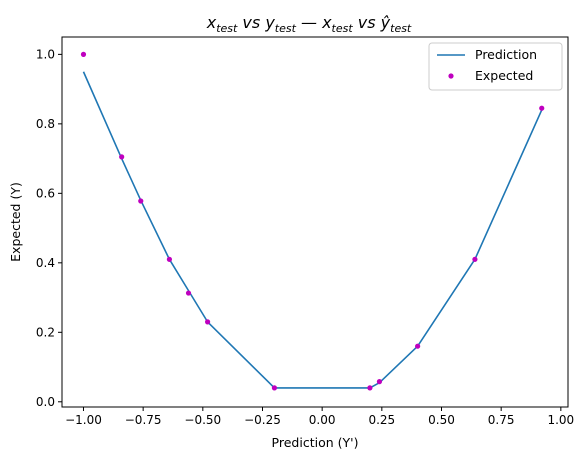  Describe the element at coordinates (45, 193) in the screenshot. I see `y-tick-label: 0.6` at that location.